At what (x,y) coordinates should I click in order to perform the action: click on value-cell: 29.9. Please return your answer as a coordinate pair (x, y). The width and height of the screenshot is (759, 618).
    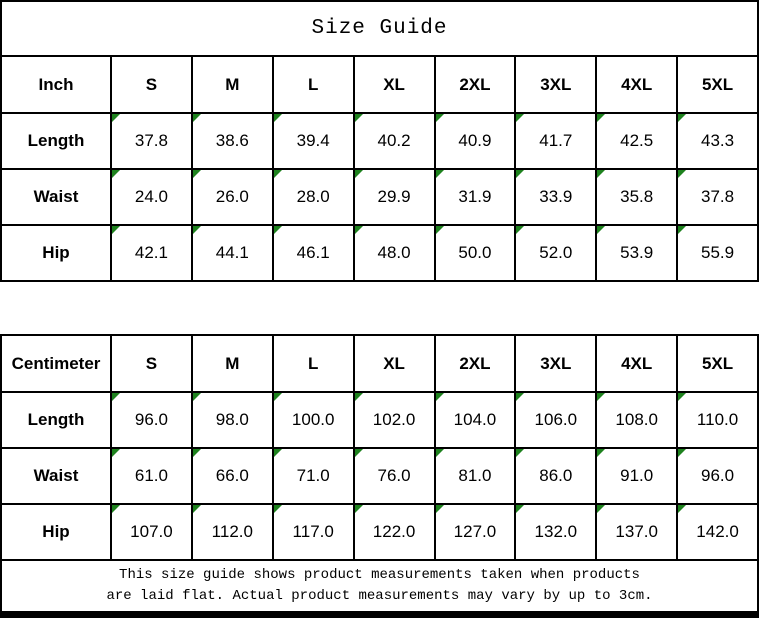
    Looking at the image, I should click on (394, 197).